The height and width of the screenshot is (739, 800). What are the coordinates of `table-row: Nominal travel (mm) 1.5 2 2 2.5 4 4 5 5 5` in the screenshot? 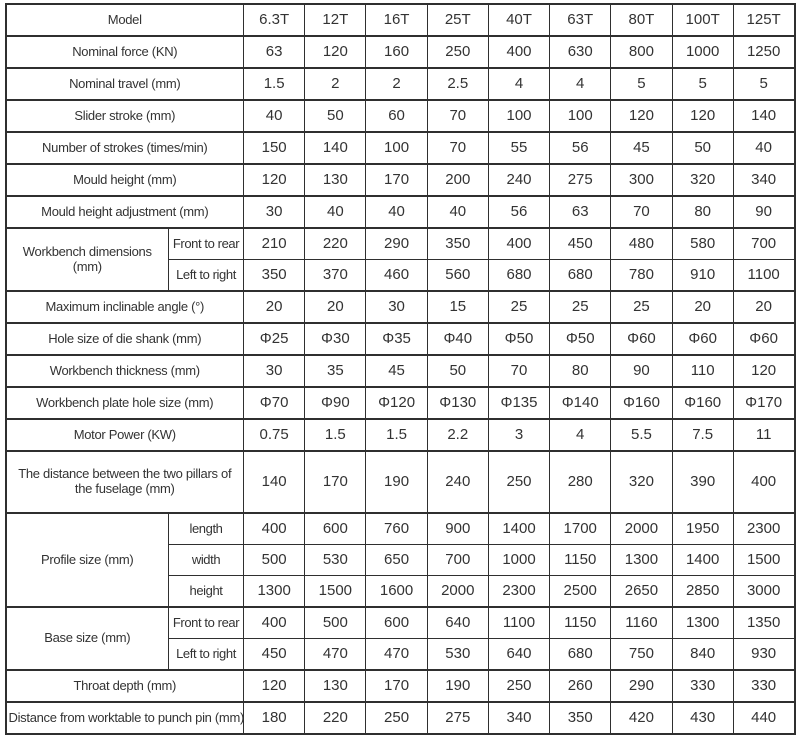 It's located at (400, 84).